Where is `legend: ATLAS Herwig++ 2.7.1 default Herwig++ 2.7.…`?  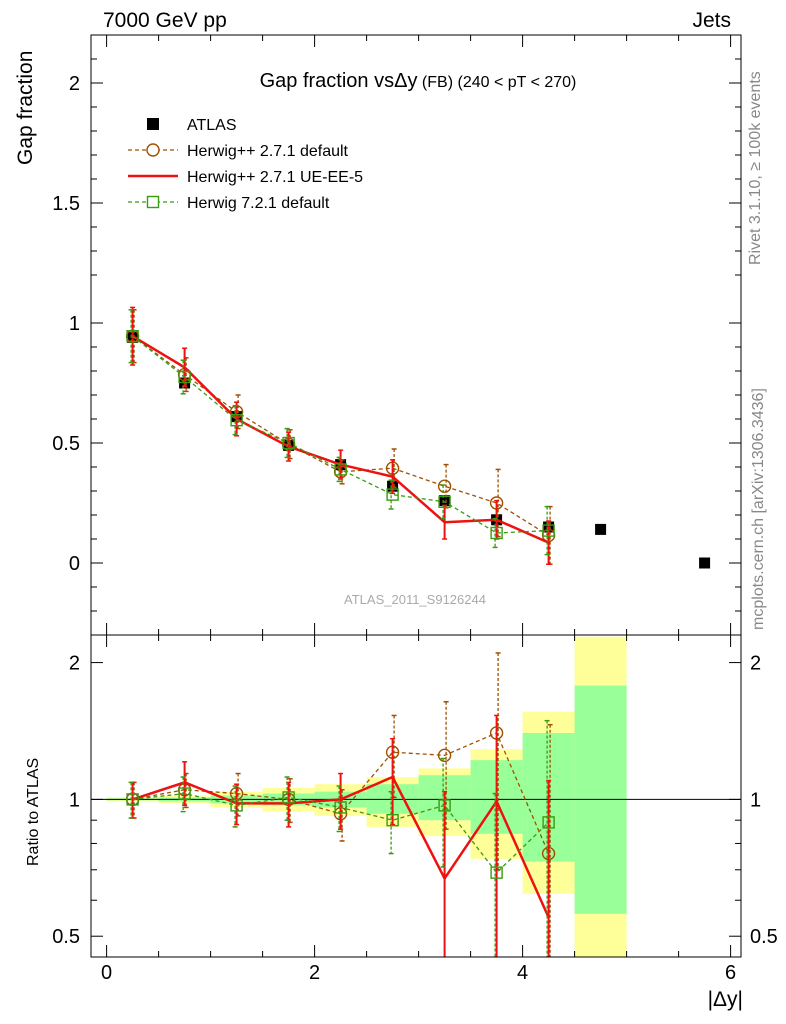 legend: ATLAS Herwig++ 2.7.1 default Herwig++ 2.7.… is located at coordinates (245, 164).